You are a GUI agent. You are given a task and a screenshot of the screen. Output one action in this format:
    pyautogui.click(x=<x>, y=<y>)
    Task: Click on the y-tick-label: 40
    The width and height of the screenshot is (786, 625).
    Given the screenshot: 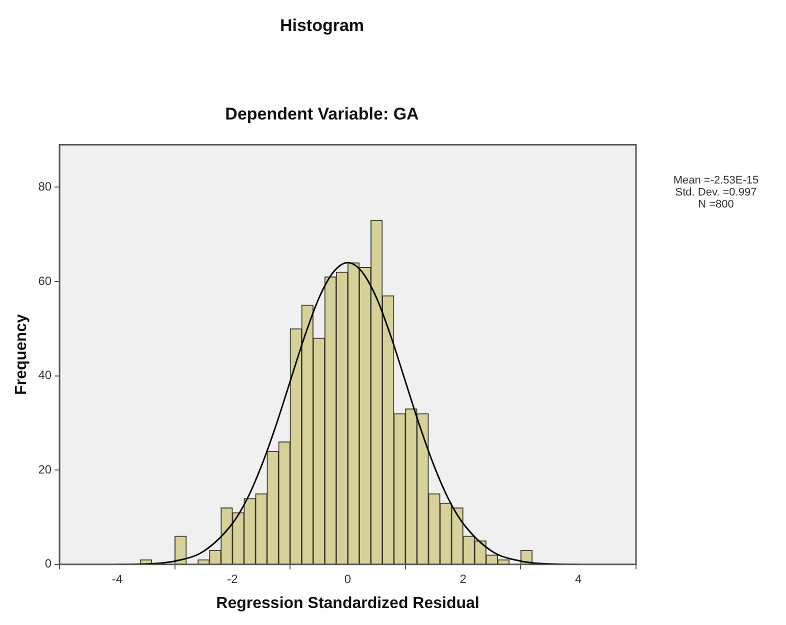 What is the action you would take?
    pyautogui.click(x=45, y=375)
    